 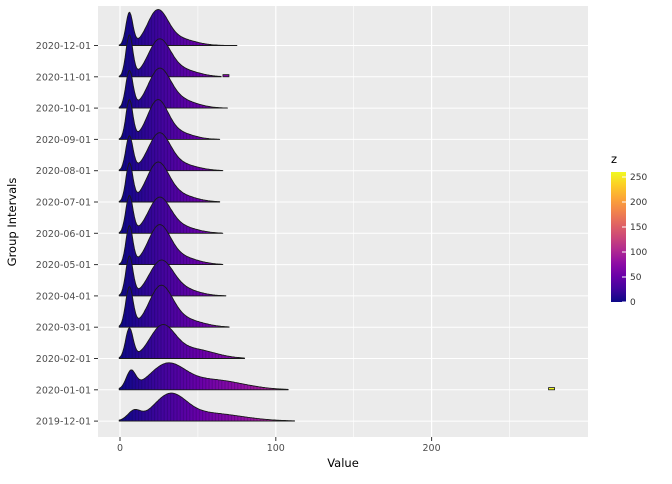 What do you see at coordinates (636, 278) in the screenshot?
I see `legend-tick-label: 50` at bounding box center [636, 278].